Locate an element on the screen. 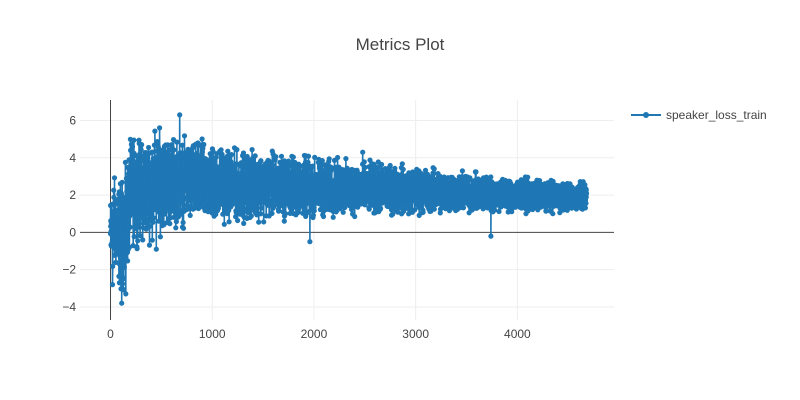 The width and height of the screenshot is (800, 400). chart-title: Metrics Plot is located at coordinates (400, 44).